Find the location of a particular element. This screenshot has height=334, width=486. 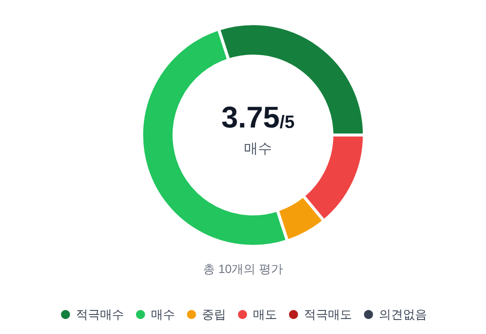

legend-label: 중립 is located at coordinates (214, 315).